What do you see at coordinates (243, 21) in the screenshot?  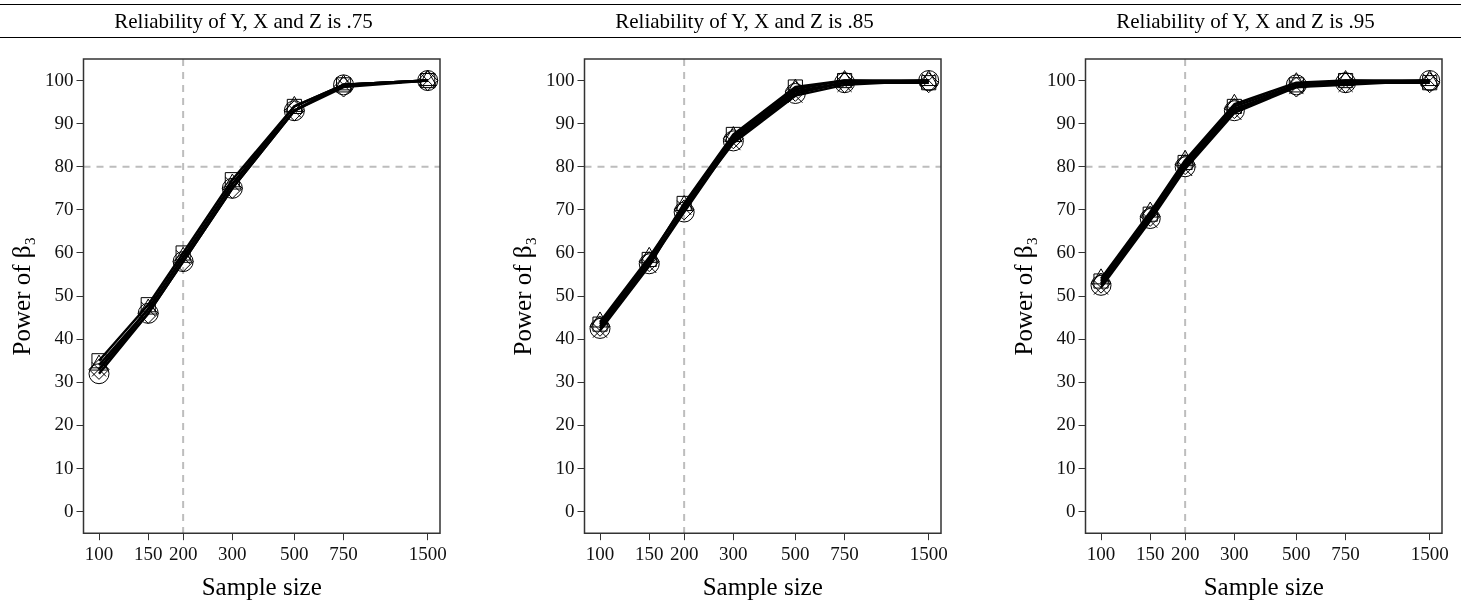 I see `chart-title: Reliability of Y, X and Z is .75` at bounding box center [243, 21].